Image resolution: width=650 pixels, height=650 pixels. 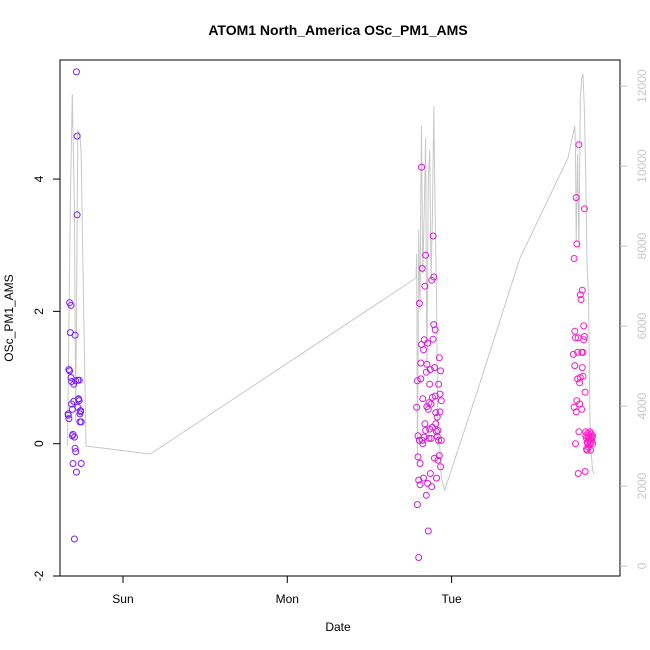 What do you see at coordinates (122, 599) in the screenshot?
I see `x-tick-label: Sun` at bounding box center [122, 599].